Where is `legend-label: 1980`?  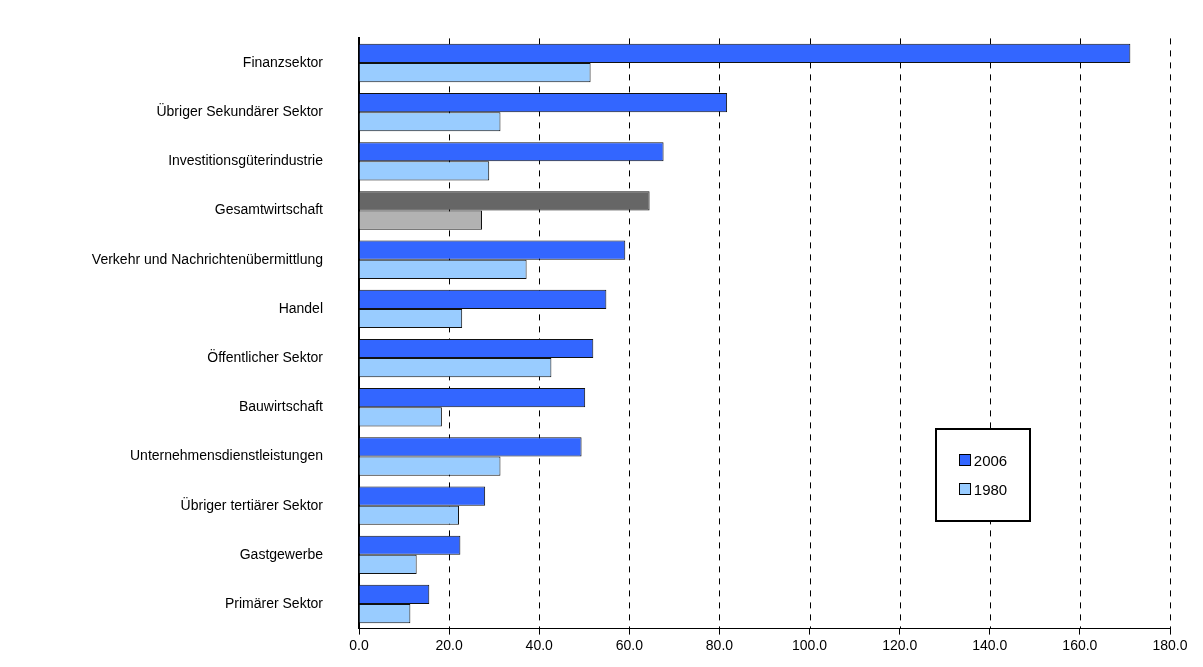 legend-label: 1980 is located at coordinates (990, 489).